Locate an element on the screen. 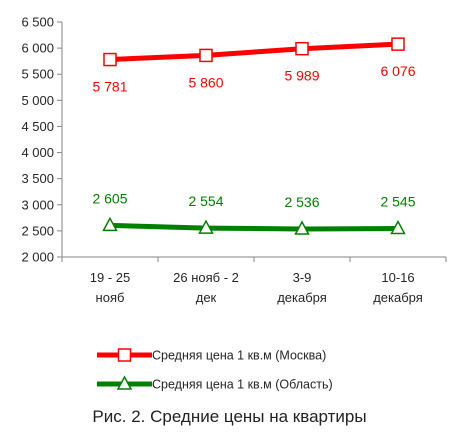 The image size is (459, 442). x-tick-label: дек is located at coordinates (206, 297).